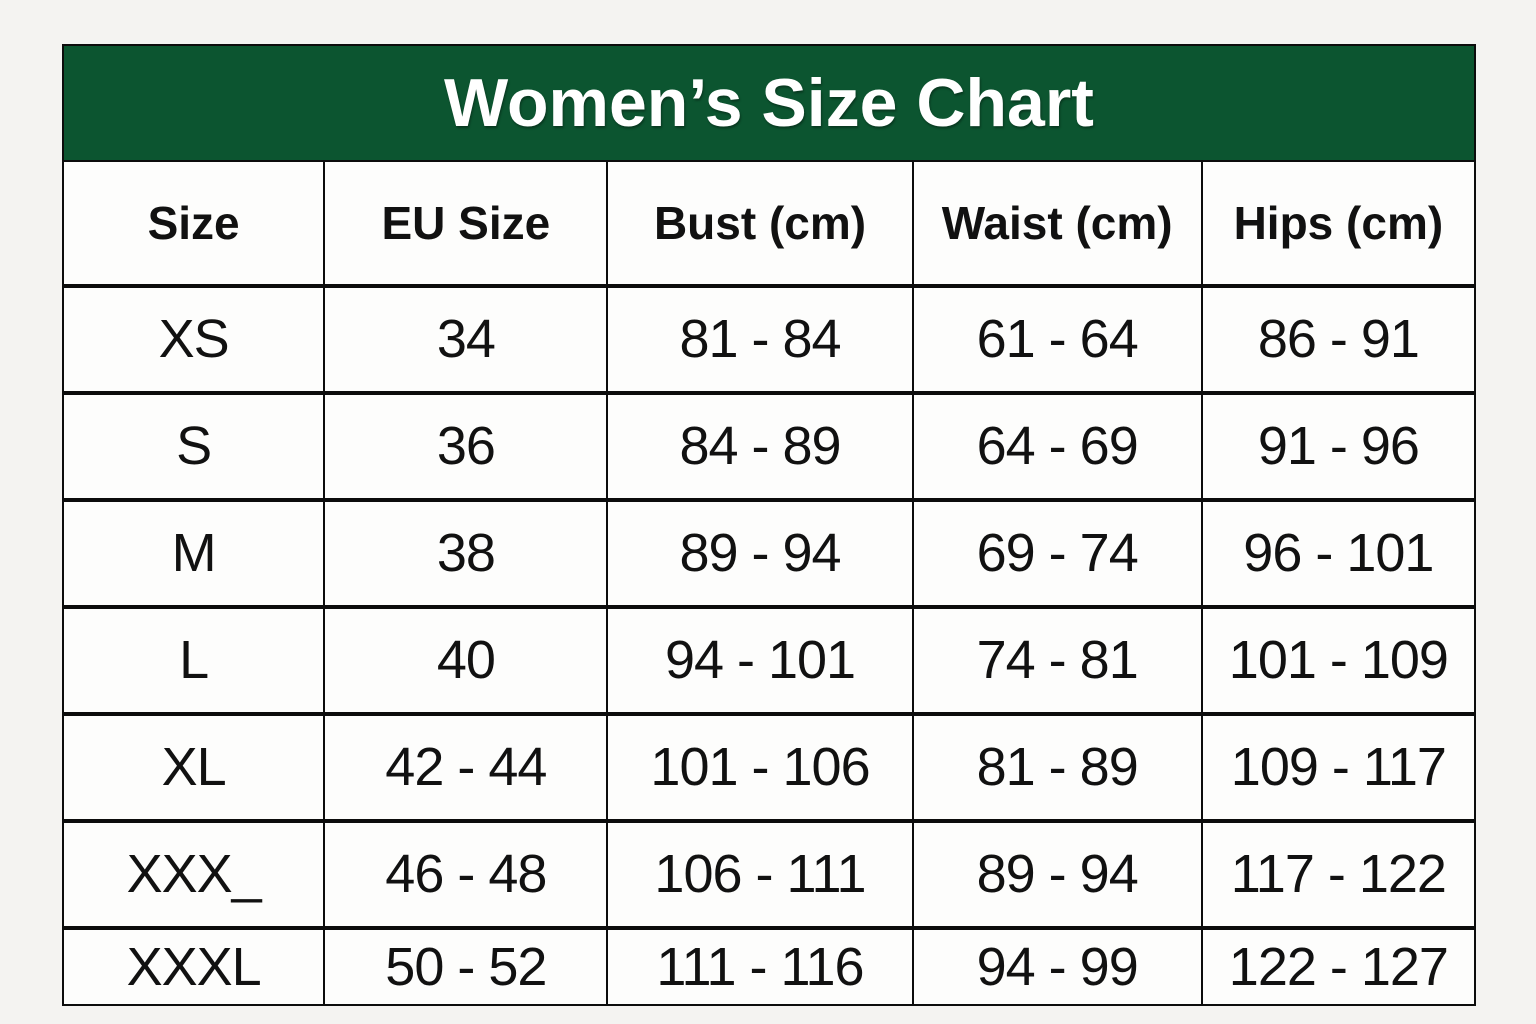 Image resolution: width=1536 pixels, height=1024 pixels. What do you see at coordinates (1338, 337) in the screenshot?
I see `cell-hips-xs: 86 - 91` at bounding box center [1338, 337].